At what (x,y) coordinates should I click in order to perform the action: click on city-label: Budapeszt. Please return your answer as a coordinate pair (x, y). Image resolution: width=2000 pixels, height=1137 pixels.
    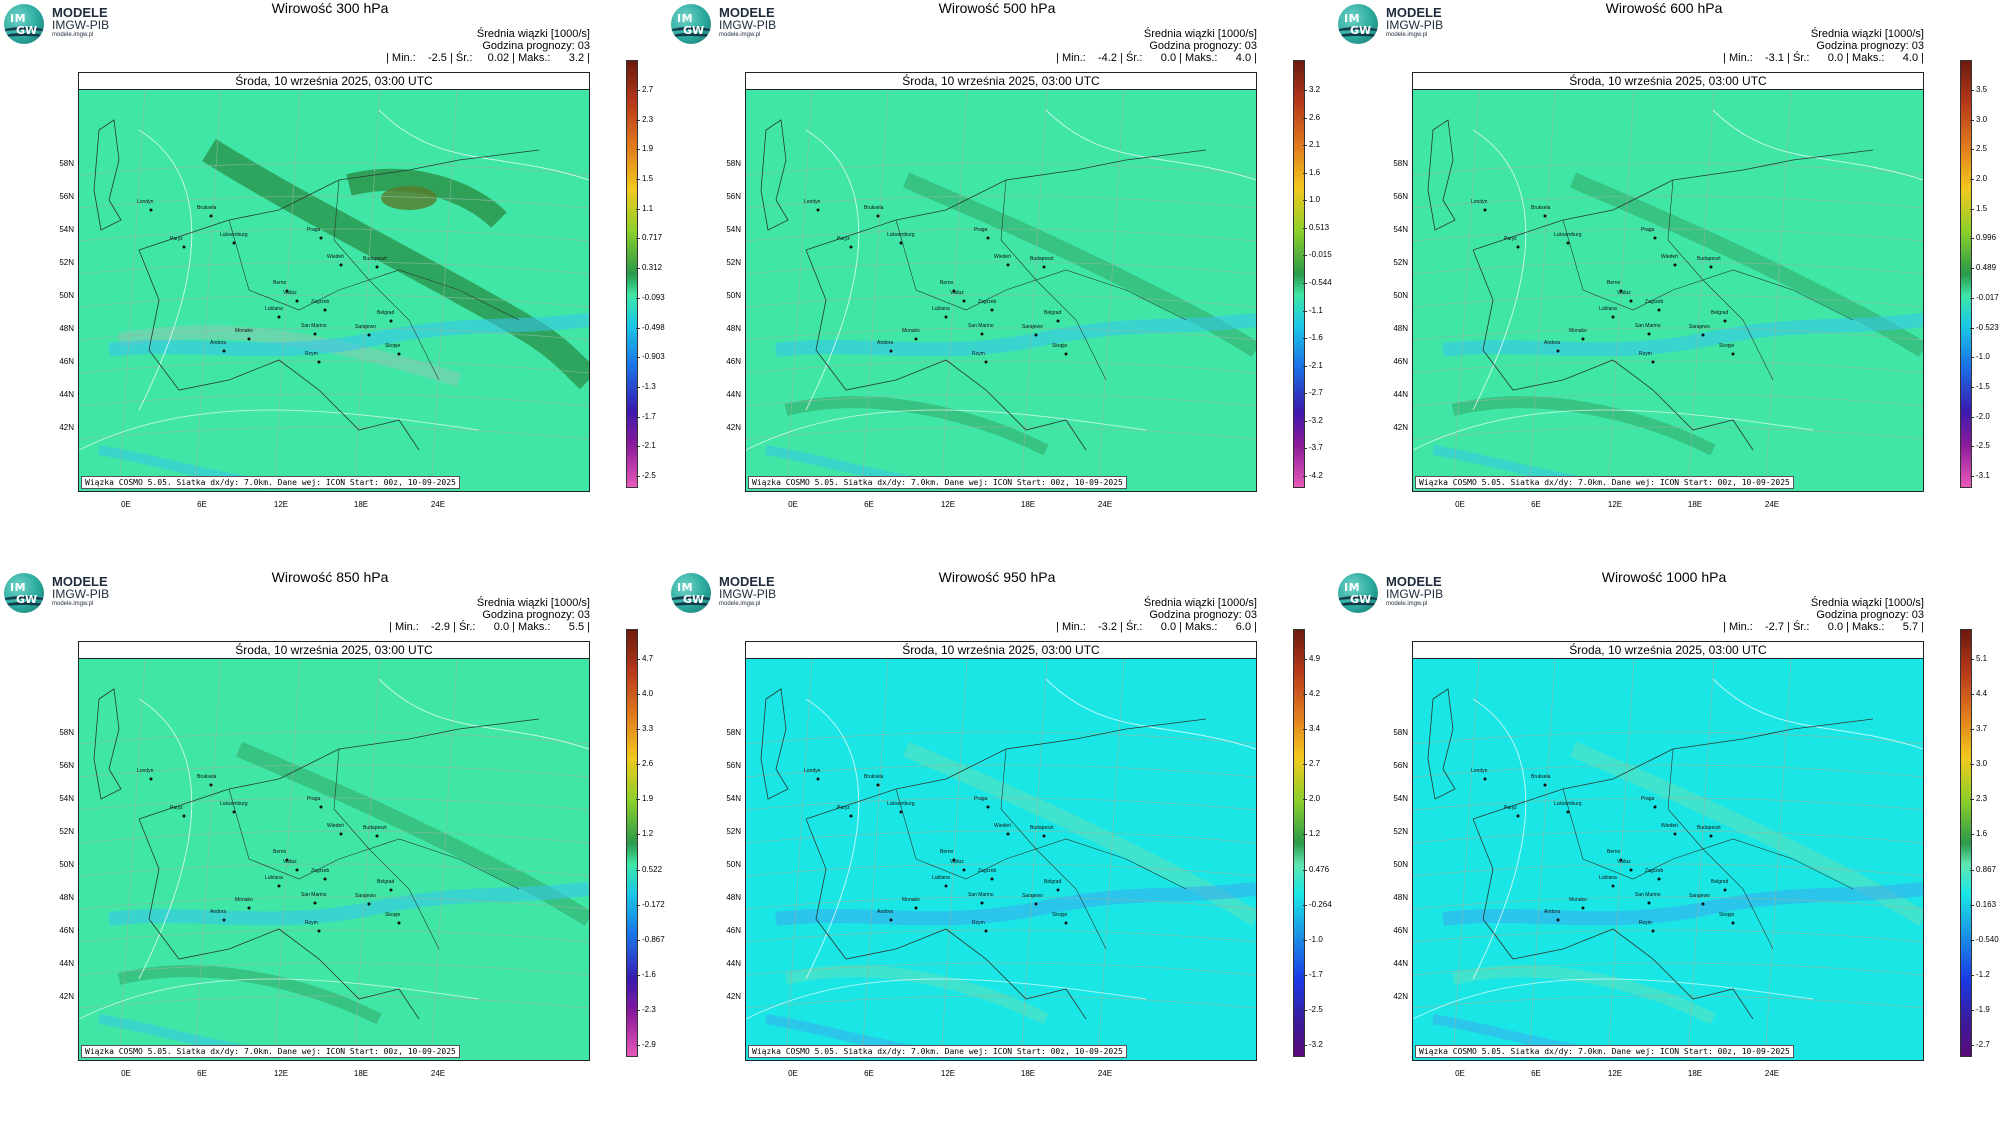
    Looking at the image, I should click on (1042, 828).